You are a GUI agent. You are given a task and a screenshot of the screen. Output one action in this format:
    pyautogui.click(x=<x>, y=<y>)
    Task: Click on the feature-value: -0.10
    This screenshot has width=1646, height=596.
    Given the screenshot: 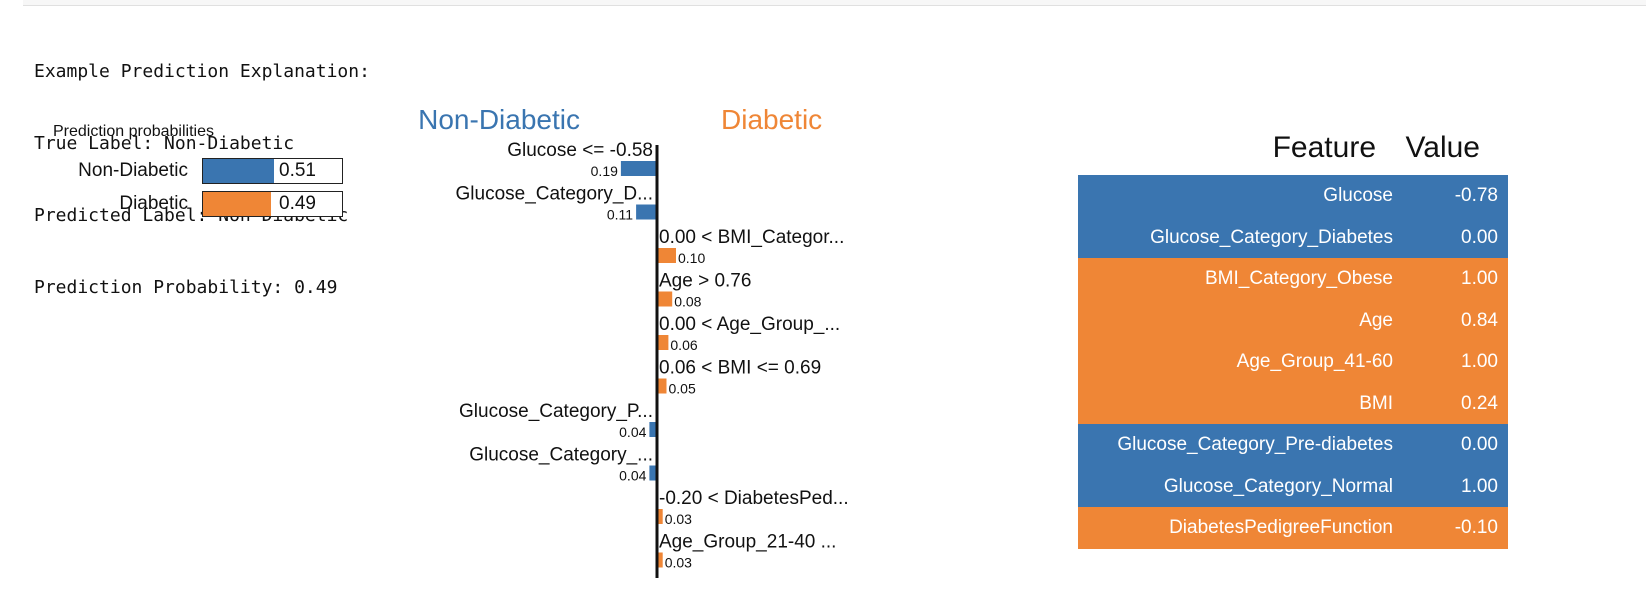 What is the action you would take?
    pyautogui.click(x=1476, y=527)
    